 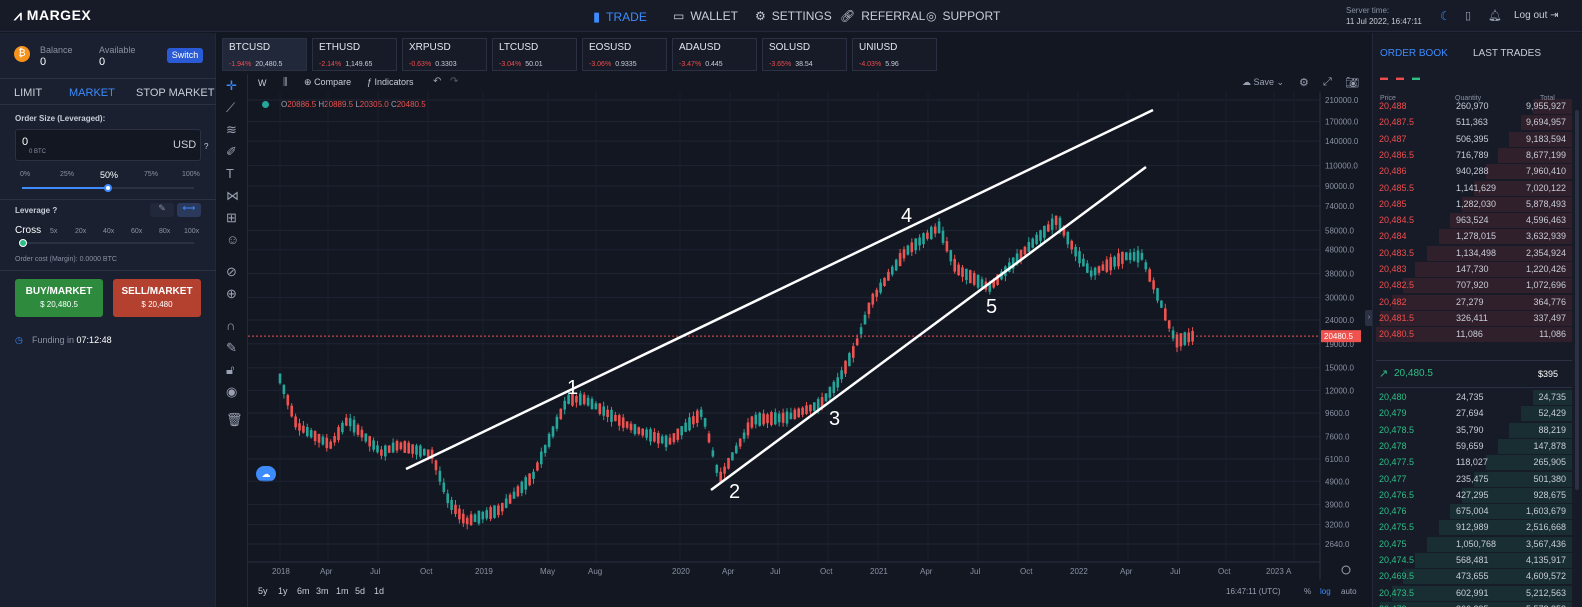 I want to click on order-book-row: 20,469.5 473,655 4,609,572, so click(x=1474, y=576).